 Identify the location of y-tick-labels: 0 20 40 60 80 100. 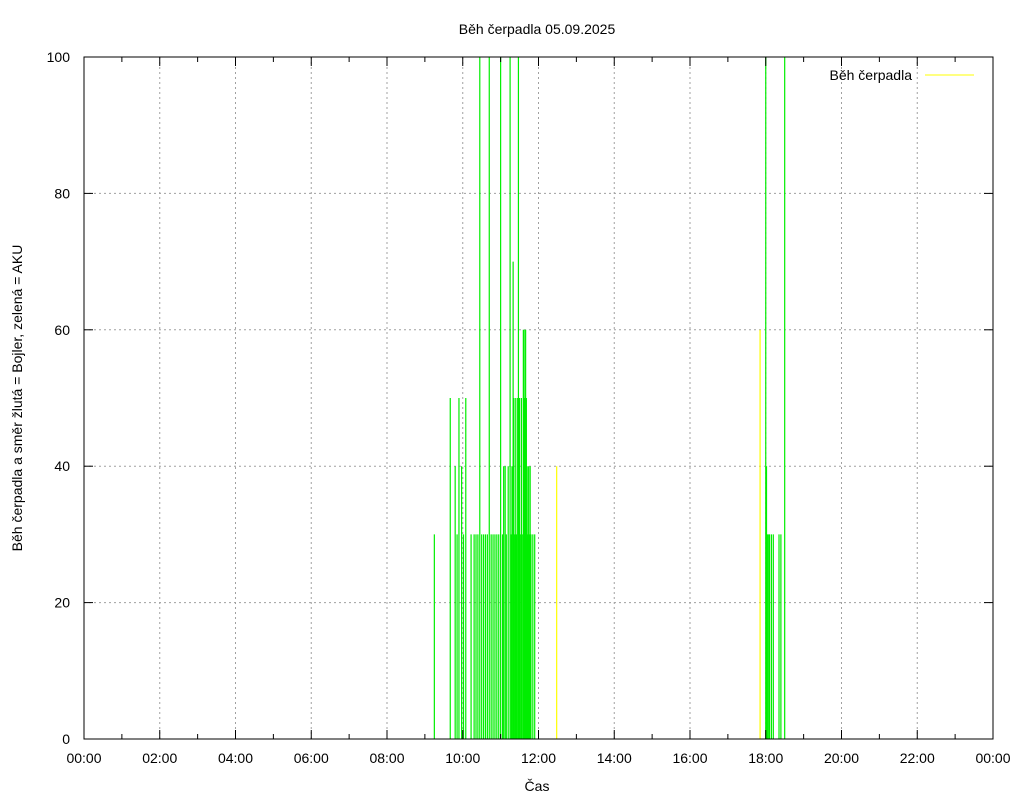
(59, 398).